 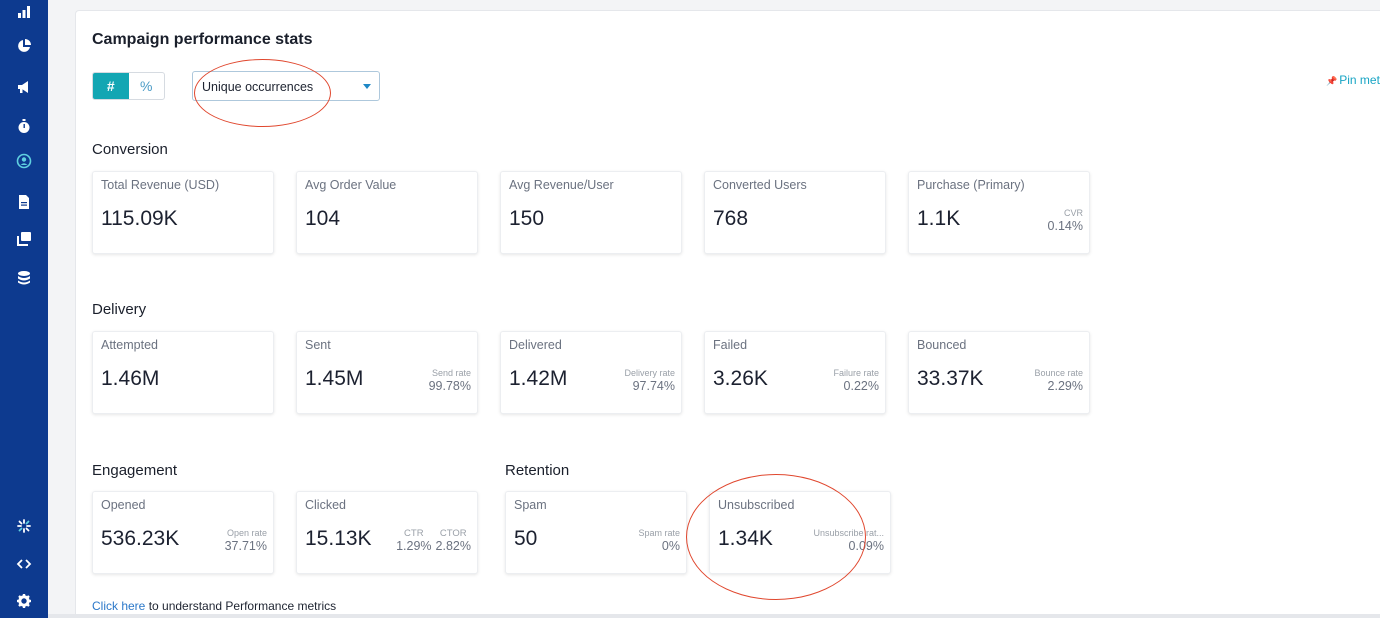 What do you see at coordinates (119, 606) in the screenshot?
I see `help-link: Click here` at bounding box center [119, 606].